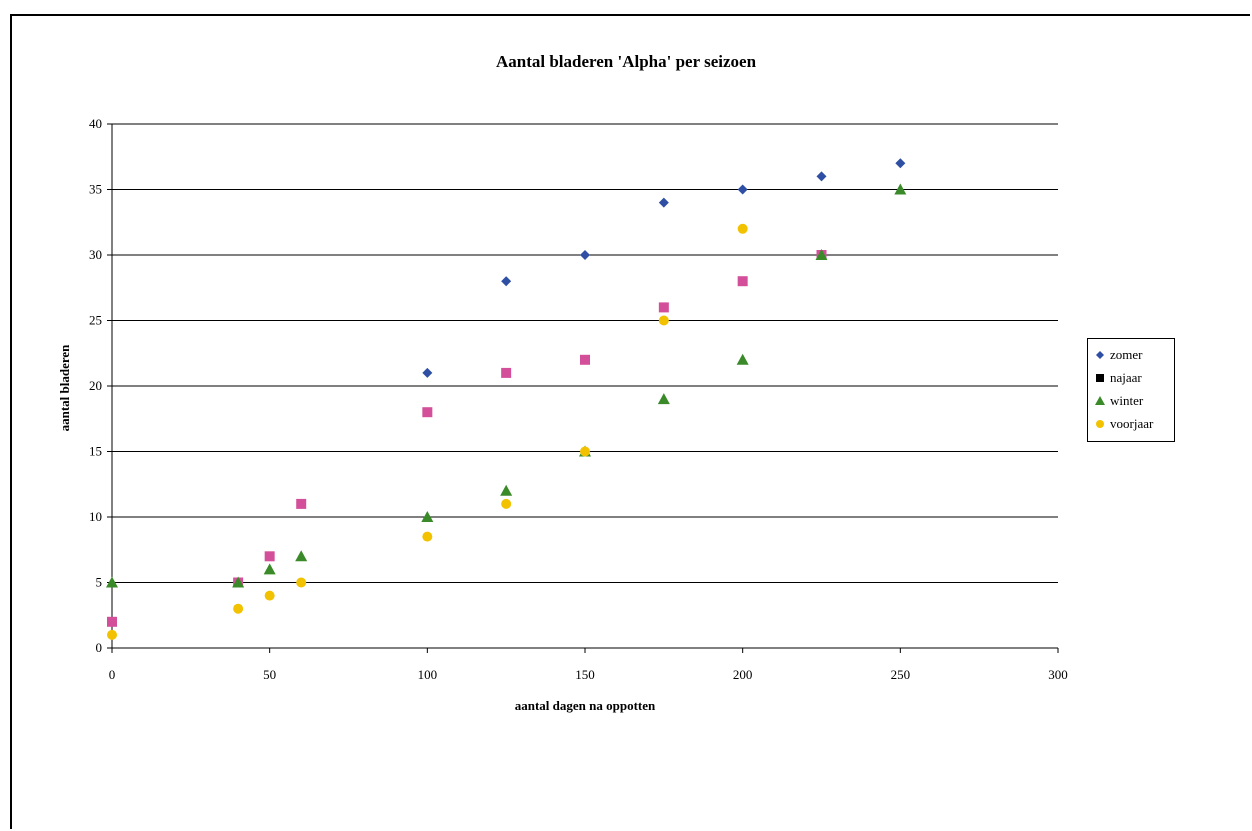 The width and height of the screenshot is (1252, 831). I want to click on legend-label: najaar, so click(1126, 377).